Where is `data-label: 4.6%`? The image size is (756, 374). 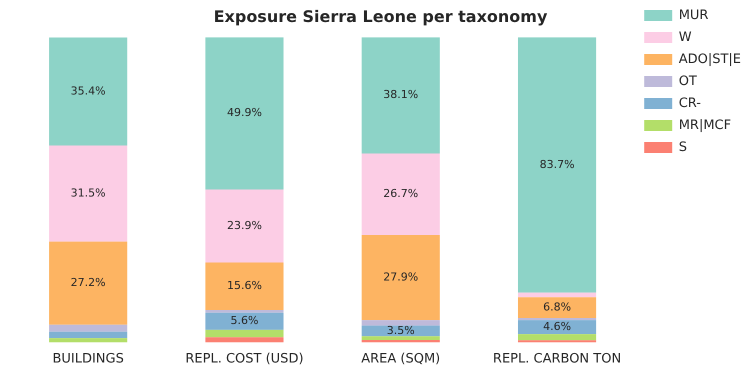
data-label: 4.6% is located at coordinates (557, 326).